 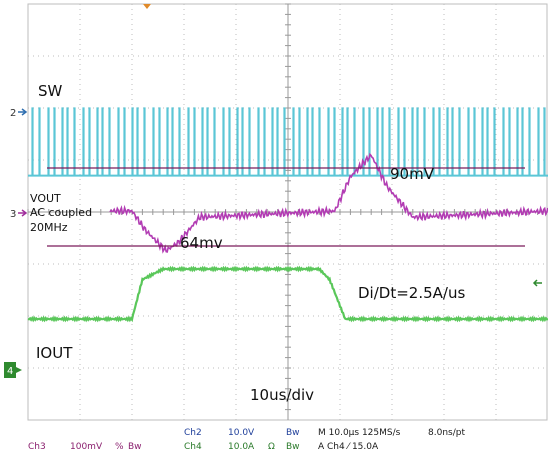 I want to click on footer-ch4: Ch4, so click(x=193, y=447).